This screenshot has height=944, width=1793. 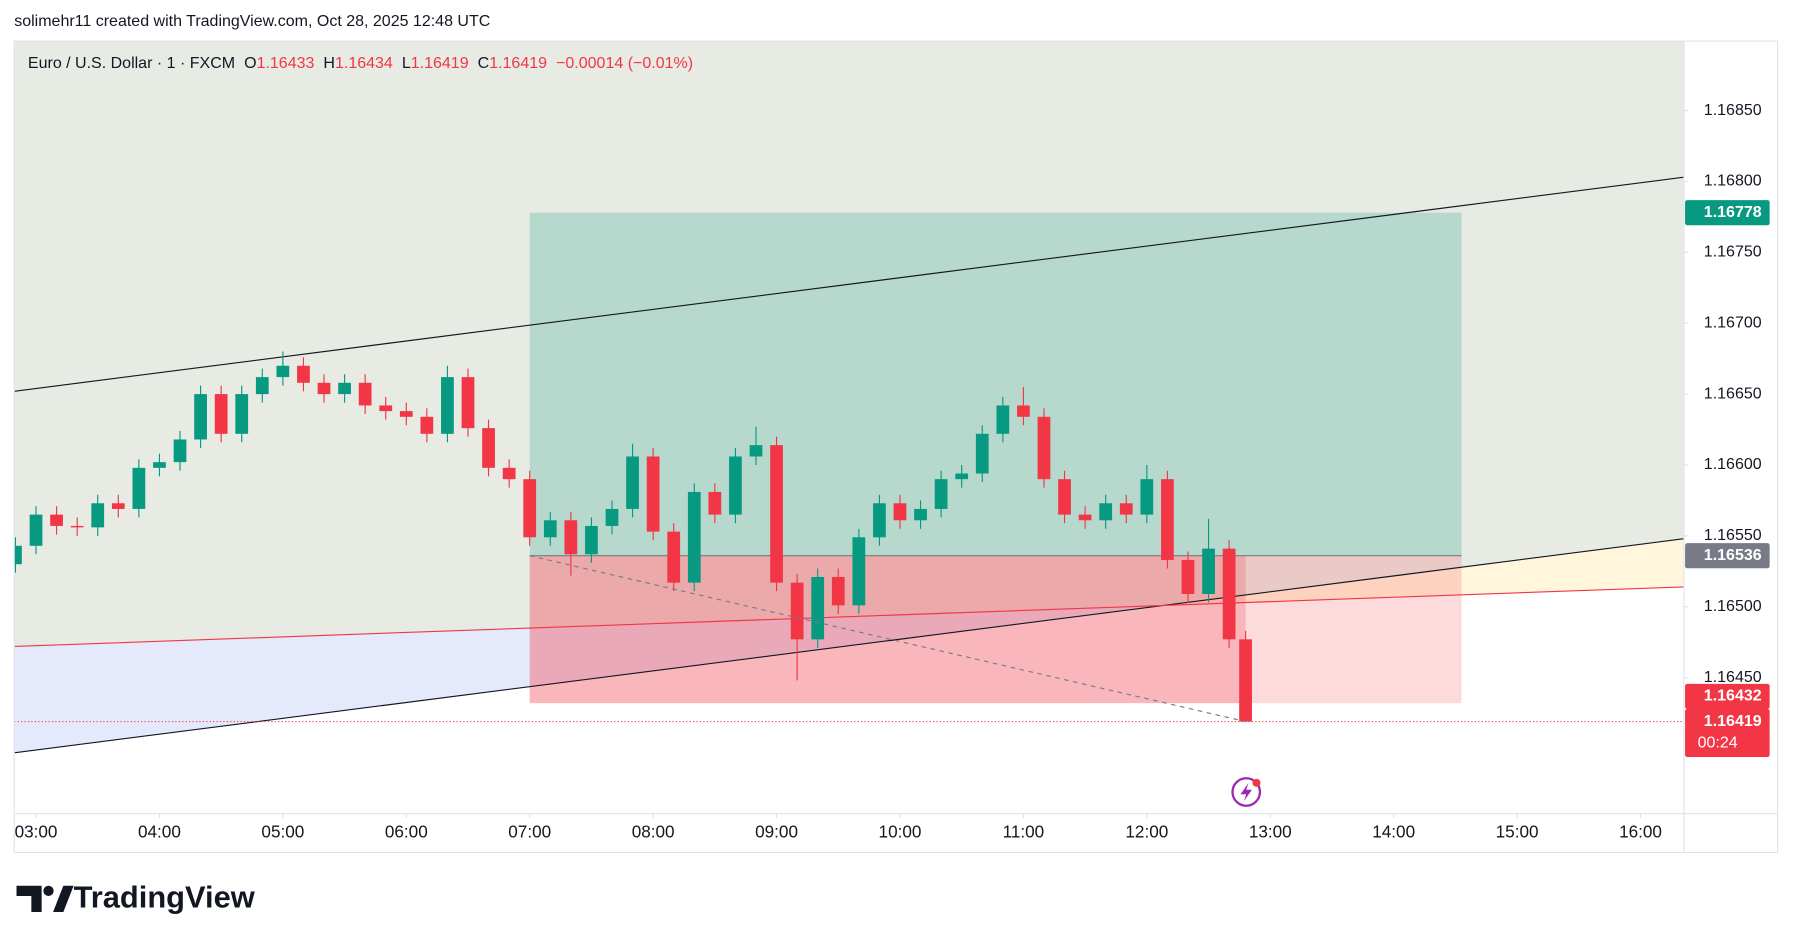 I want to click on y-tick-label: 1.16750, so click(x=1733, y=252).